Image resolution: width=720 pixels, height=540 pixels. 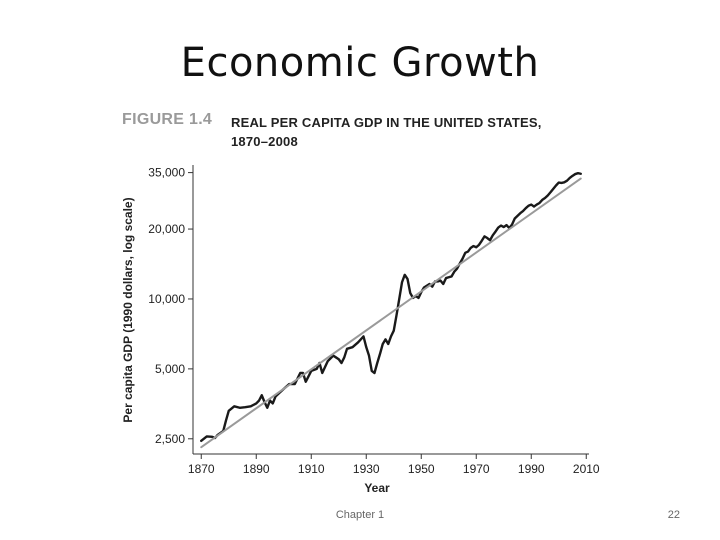 I want to click on y-tick-label: 35,000, so click(x=166, y=173).